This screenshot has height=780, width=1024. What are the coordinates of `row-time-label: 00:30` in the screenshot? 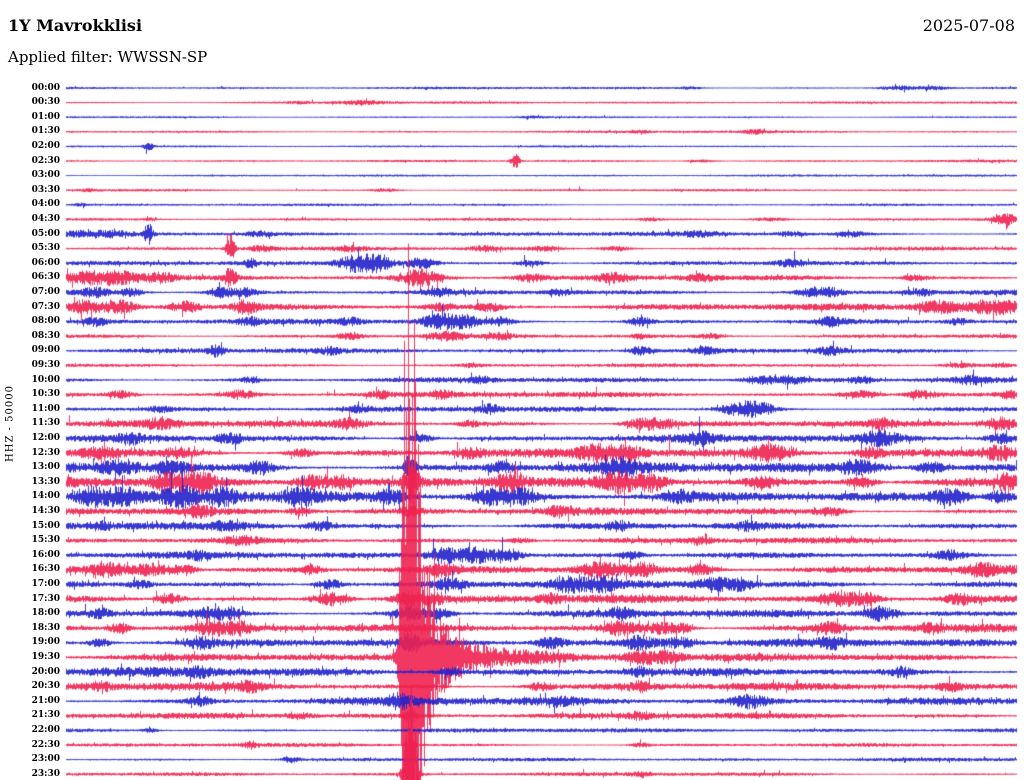 It's located at (45, 102).